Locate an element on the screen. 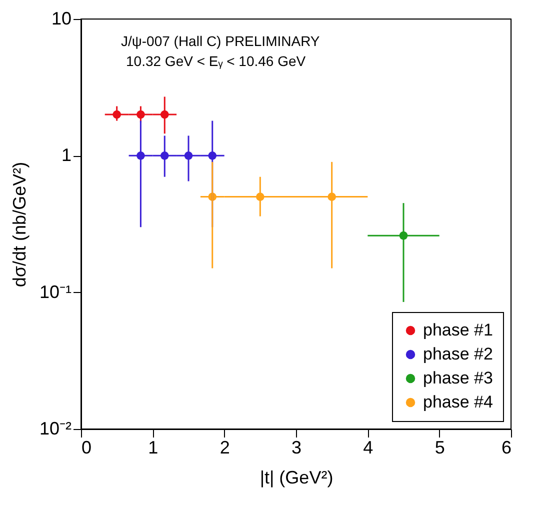 The width and height of the screenshot is (535, 511). x-tick-label: 2 is located at coordinates (225, 448).